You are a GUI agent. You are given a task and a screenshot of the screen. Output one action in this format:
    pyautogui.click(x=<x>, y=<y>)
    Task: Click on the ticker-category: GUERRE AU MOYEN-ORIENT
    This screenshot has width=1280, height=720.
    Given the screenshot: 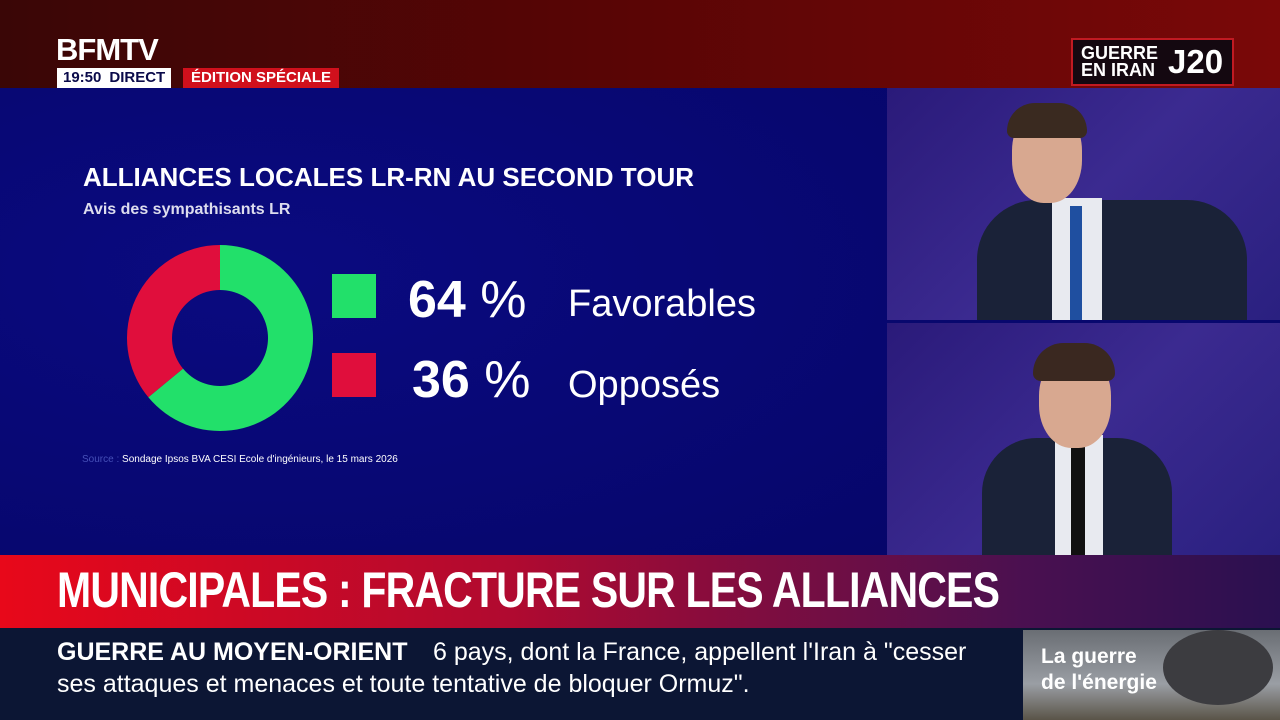 What is the action you would take?
    pyautogui.click(x=232, y=652)
    